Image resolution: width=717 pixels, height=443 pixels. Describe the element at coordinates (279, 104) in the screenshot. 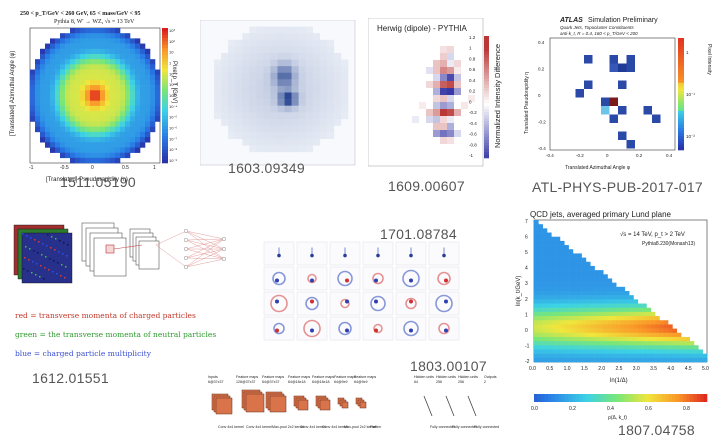

I see `panel-1603-09349: 1603.09349` at that location.